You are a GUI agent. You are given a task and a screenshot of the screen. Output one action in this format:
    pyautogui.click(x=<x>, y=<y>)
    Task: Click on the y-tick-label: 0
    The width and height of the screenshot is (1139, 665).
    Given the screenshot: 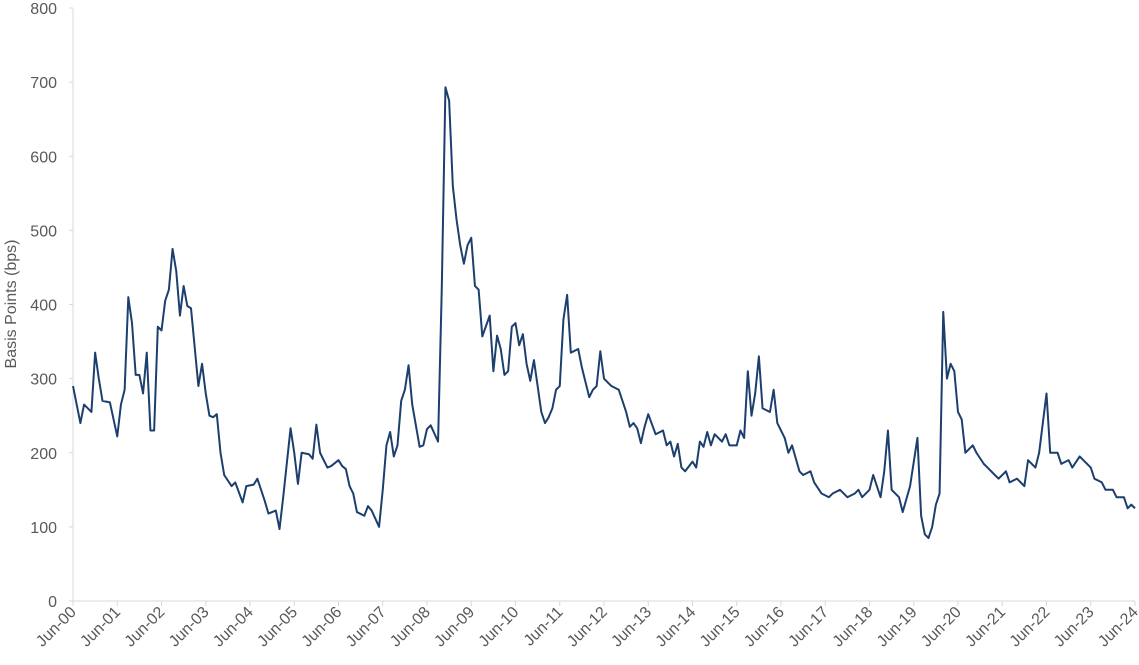 What is the action you would take?
    pyautogui.click(x=52, y=602)
    